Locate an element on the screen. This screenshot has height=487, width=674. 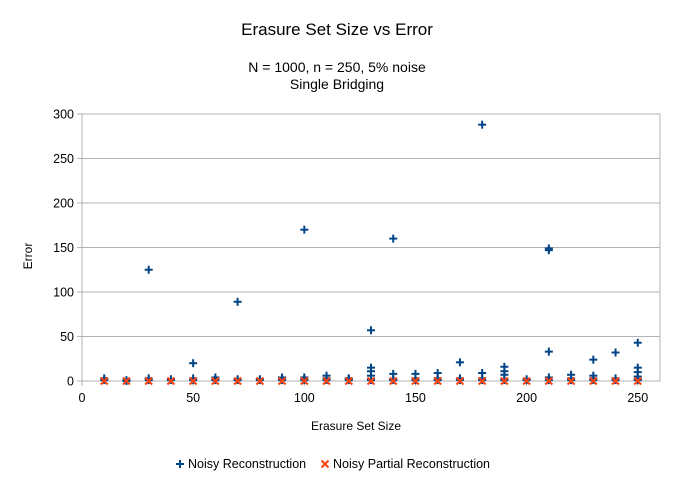
y-tick-label-0: 0 is located at coordinates (70, 382).